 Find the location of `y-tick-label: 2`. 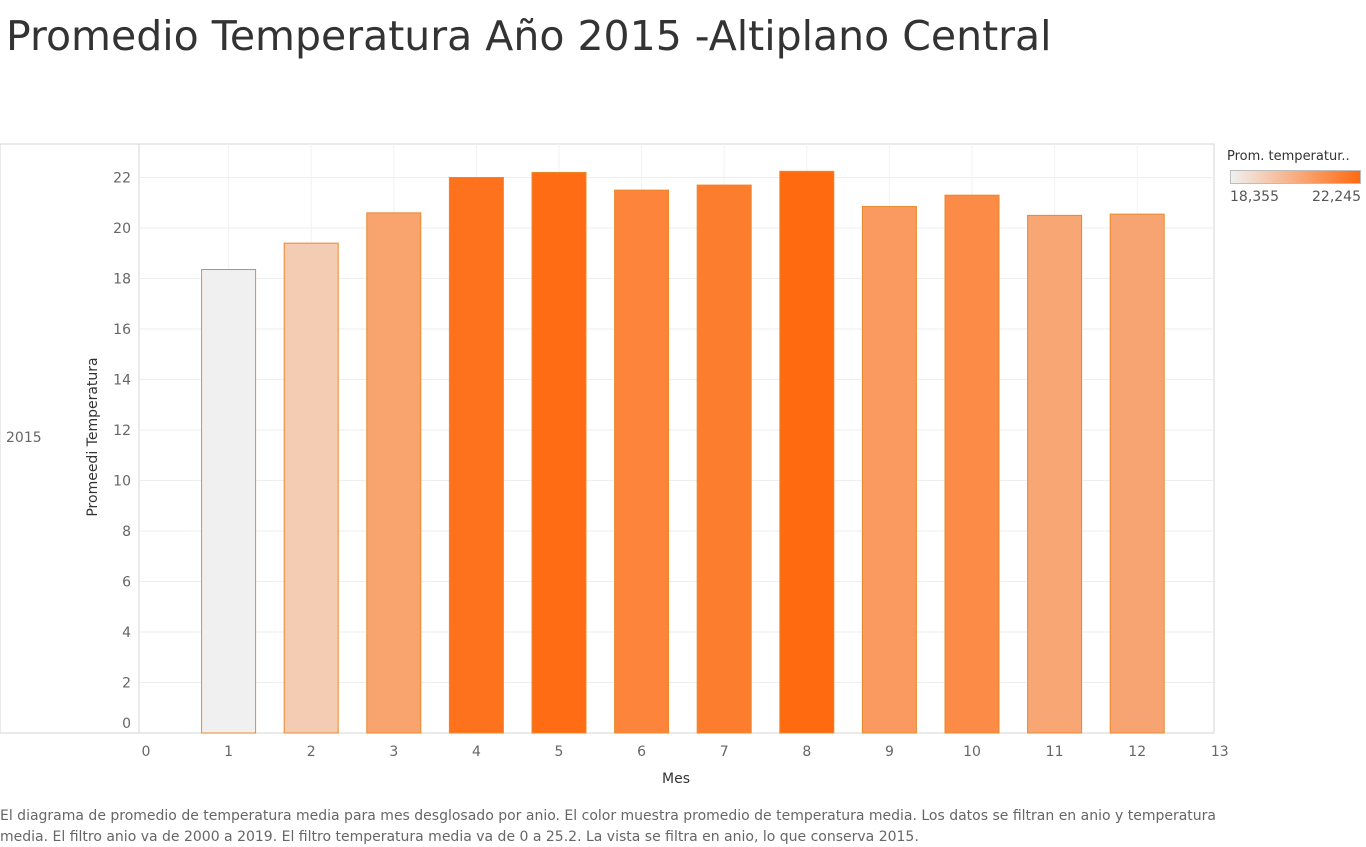

y-tick-label: 2 is located at coordinates (126, 684).